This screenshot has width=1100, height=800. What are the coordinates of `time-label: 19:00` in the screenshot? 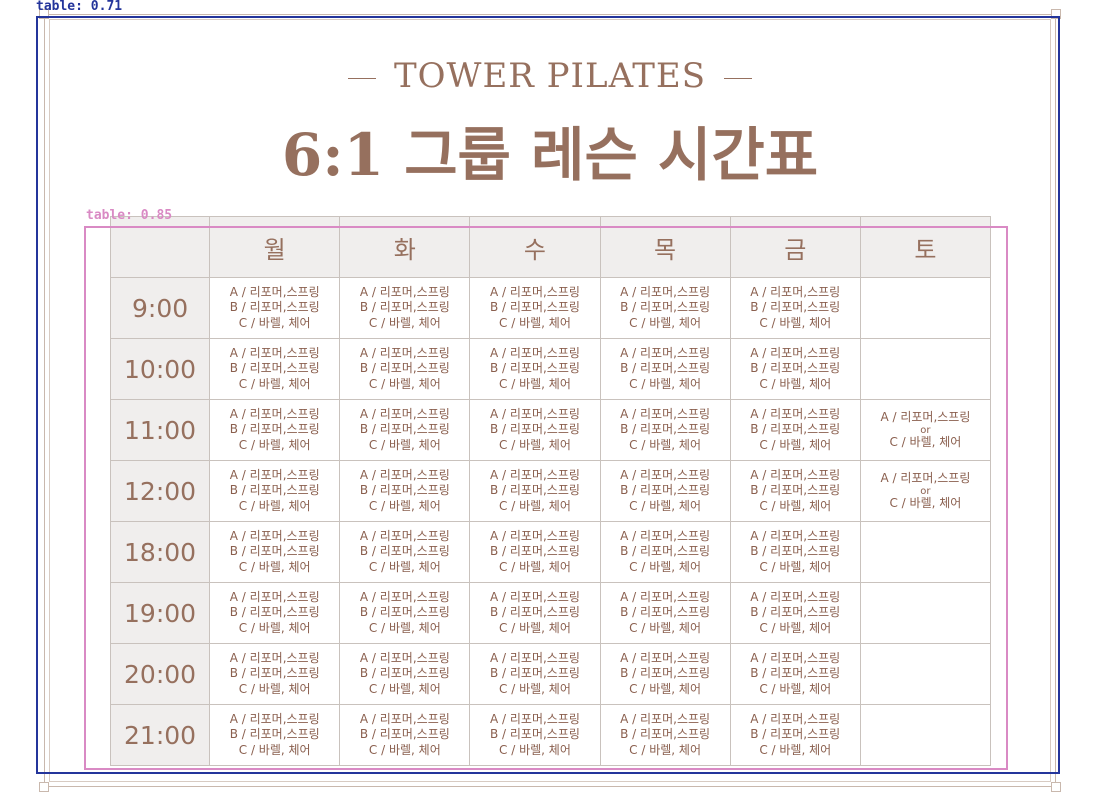 It's located at (160, 613).